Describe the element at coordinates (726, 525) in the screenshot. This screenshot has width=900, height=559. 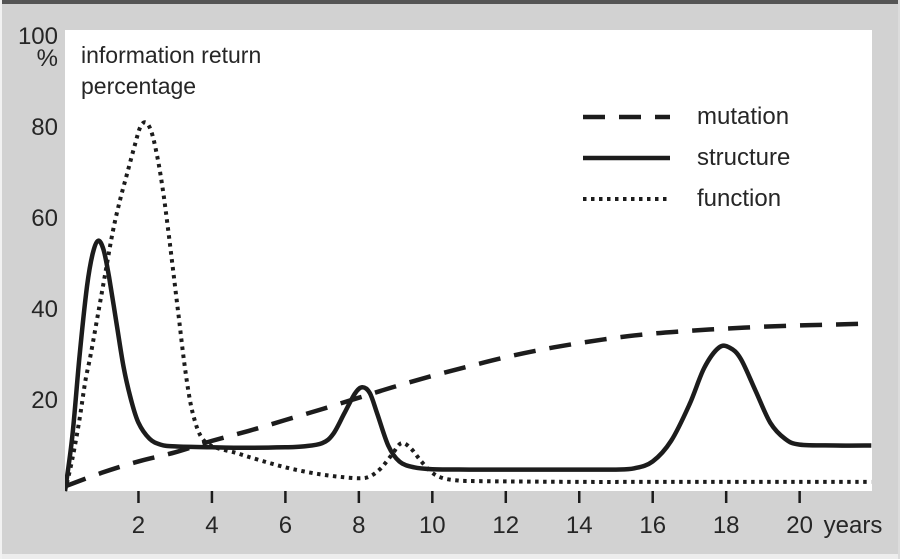
I see `x-axis-tick-label: 18` at that location.